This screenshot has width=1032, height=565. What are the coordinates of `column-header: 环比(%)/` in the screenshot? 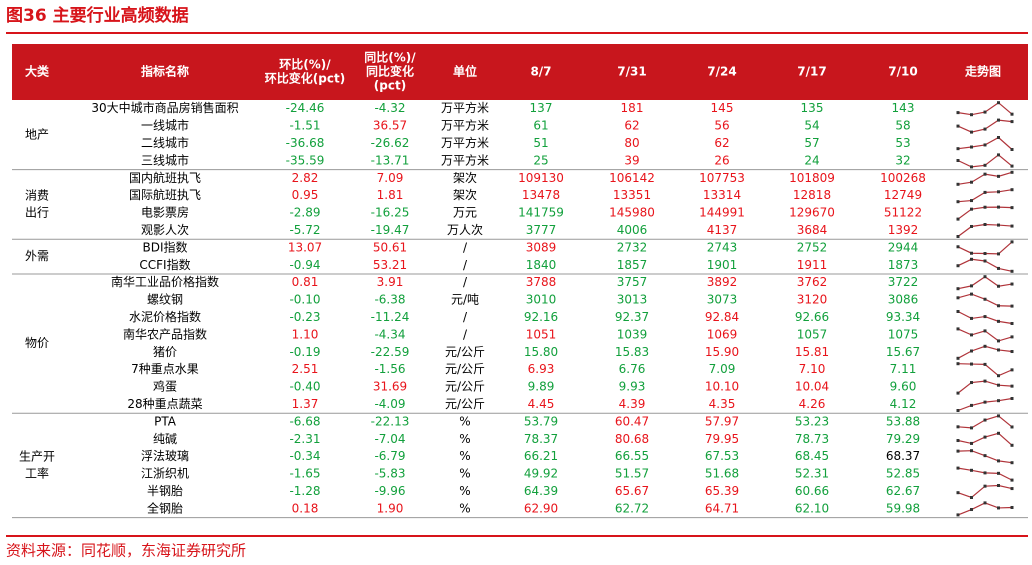 It's located at (305, 64).